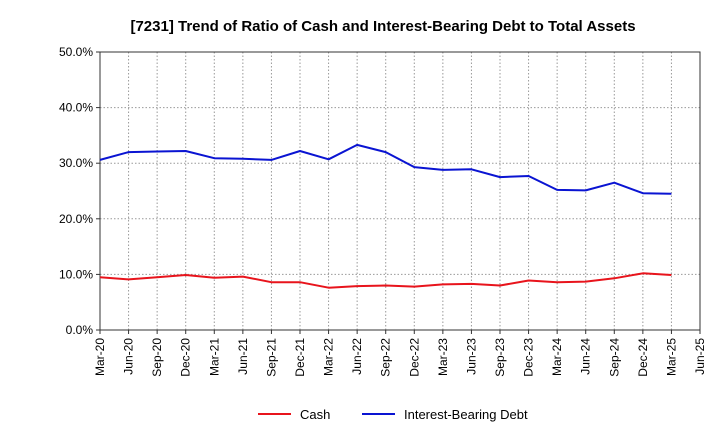  I want to click on x-tick-label: Jun-20, so click(129, 356).